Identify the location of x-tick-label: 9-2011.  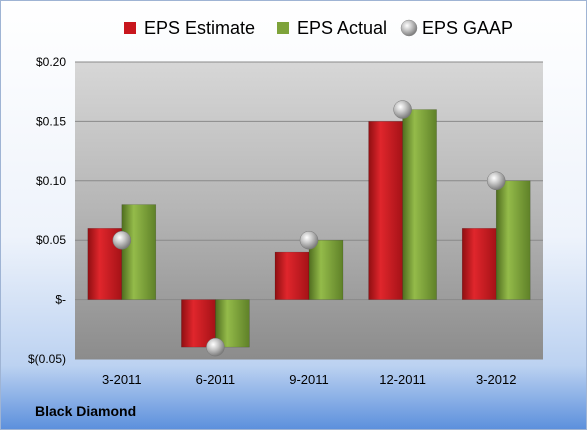
(309, 379).